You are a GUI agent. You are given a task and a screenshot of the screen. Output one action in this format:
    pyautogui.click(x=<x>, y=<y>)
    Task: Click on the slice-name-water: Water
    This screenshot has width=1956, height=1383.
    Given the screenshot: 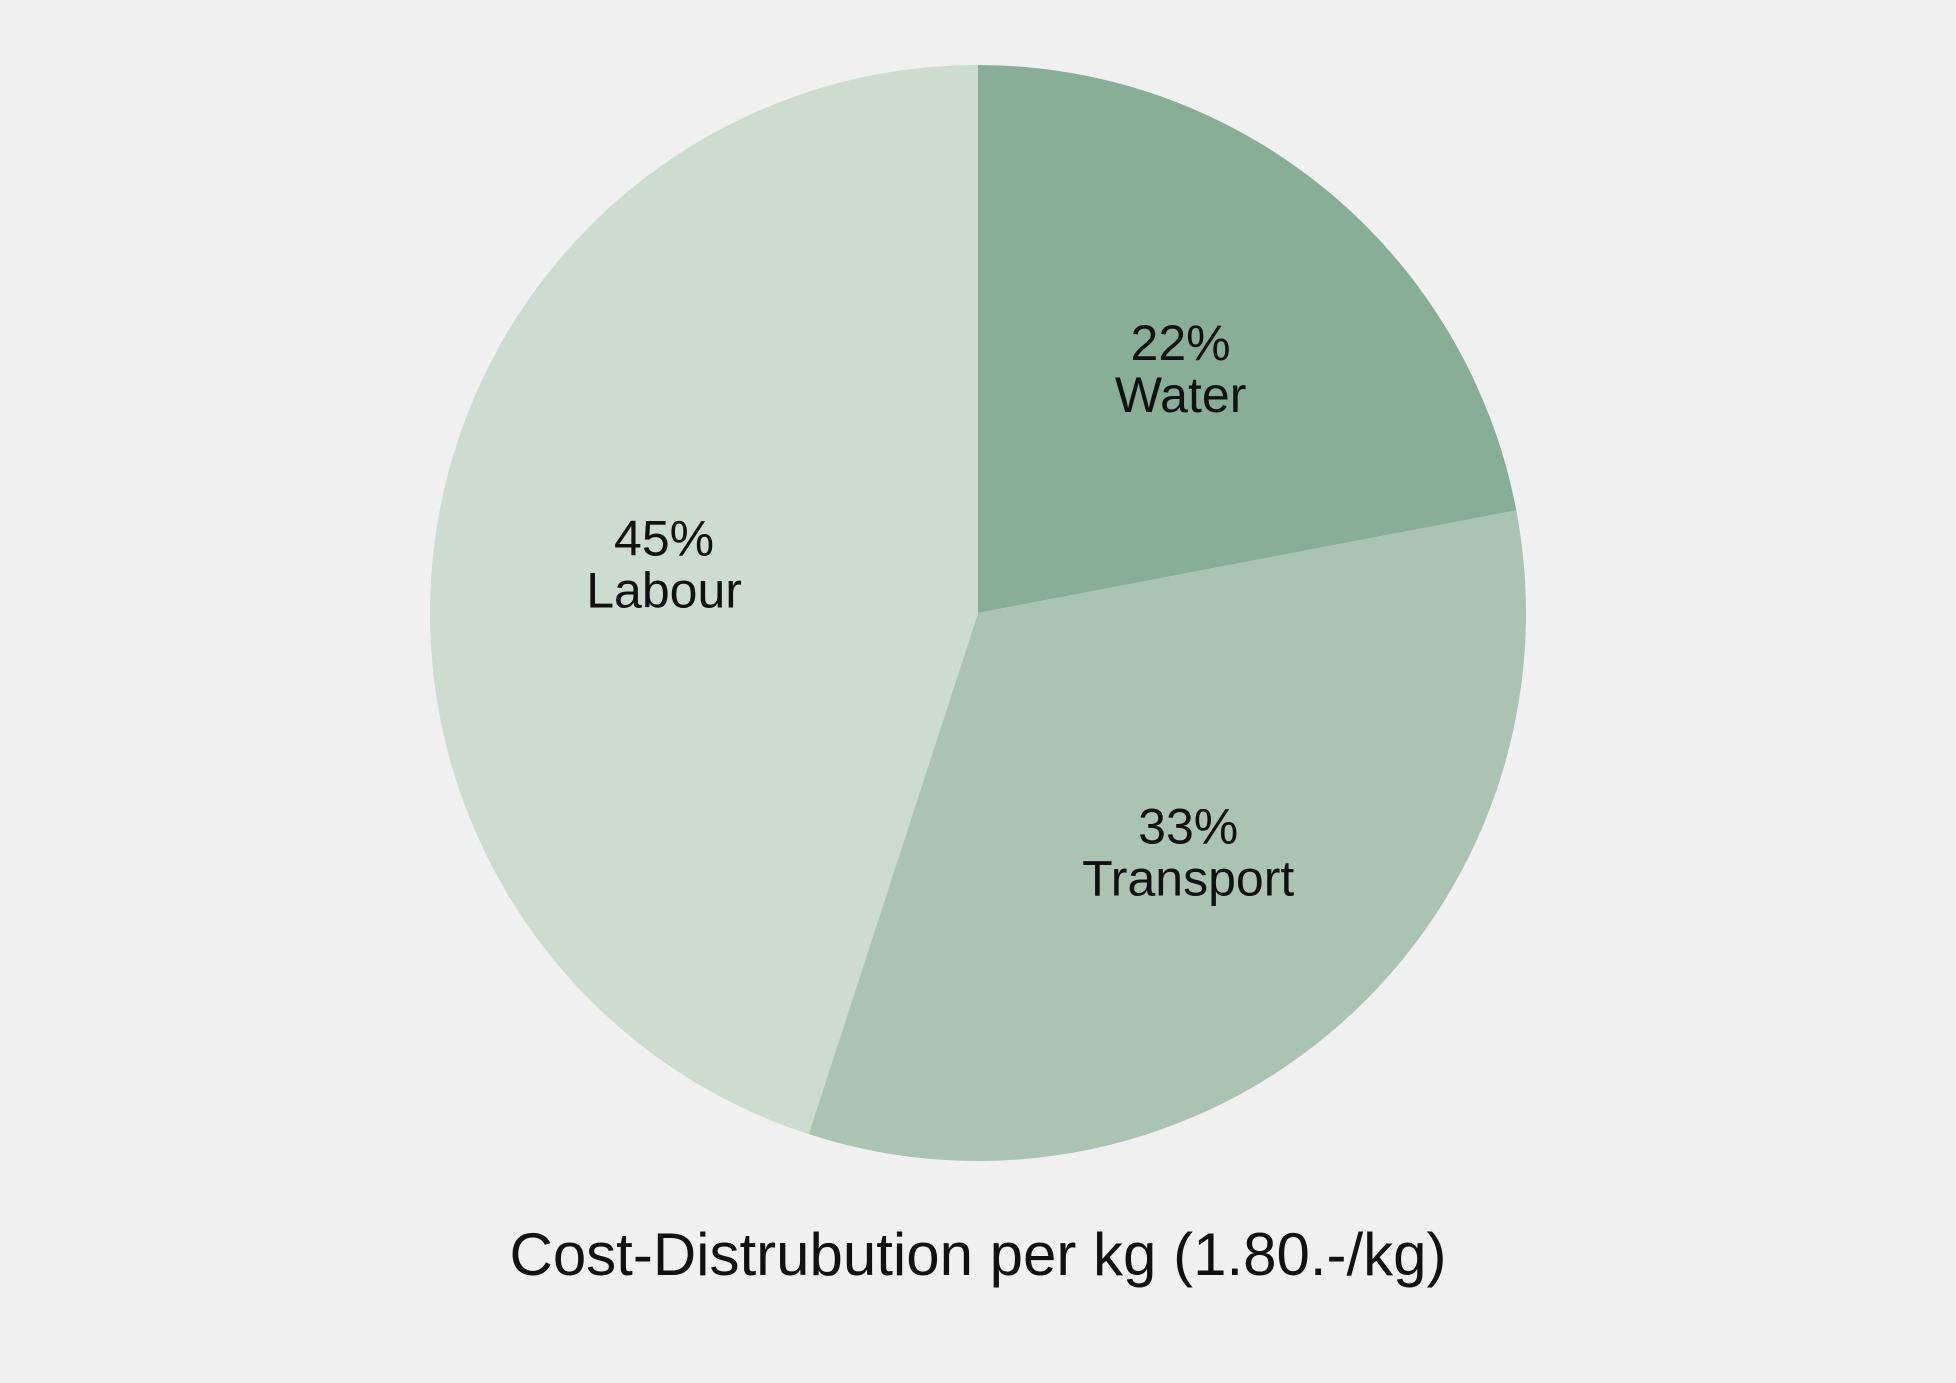 What is the action you would take?
    pyautogui.click(x=1181, y=395)
    